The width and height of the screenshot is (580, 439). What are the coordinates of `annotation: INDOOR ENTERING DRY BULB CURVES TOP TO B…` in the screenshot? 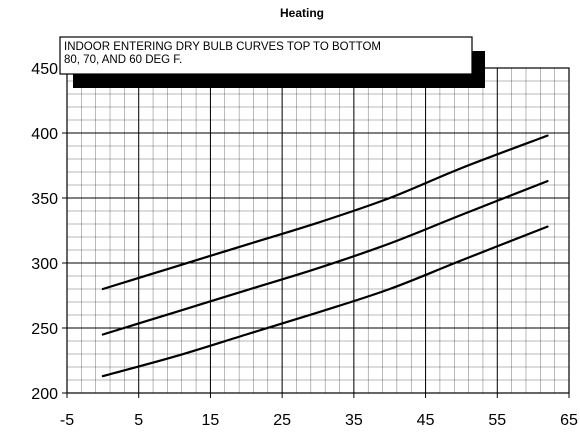 It's located at (272, 62).